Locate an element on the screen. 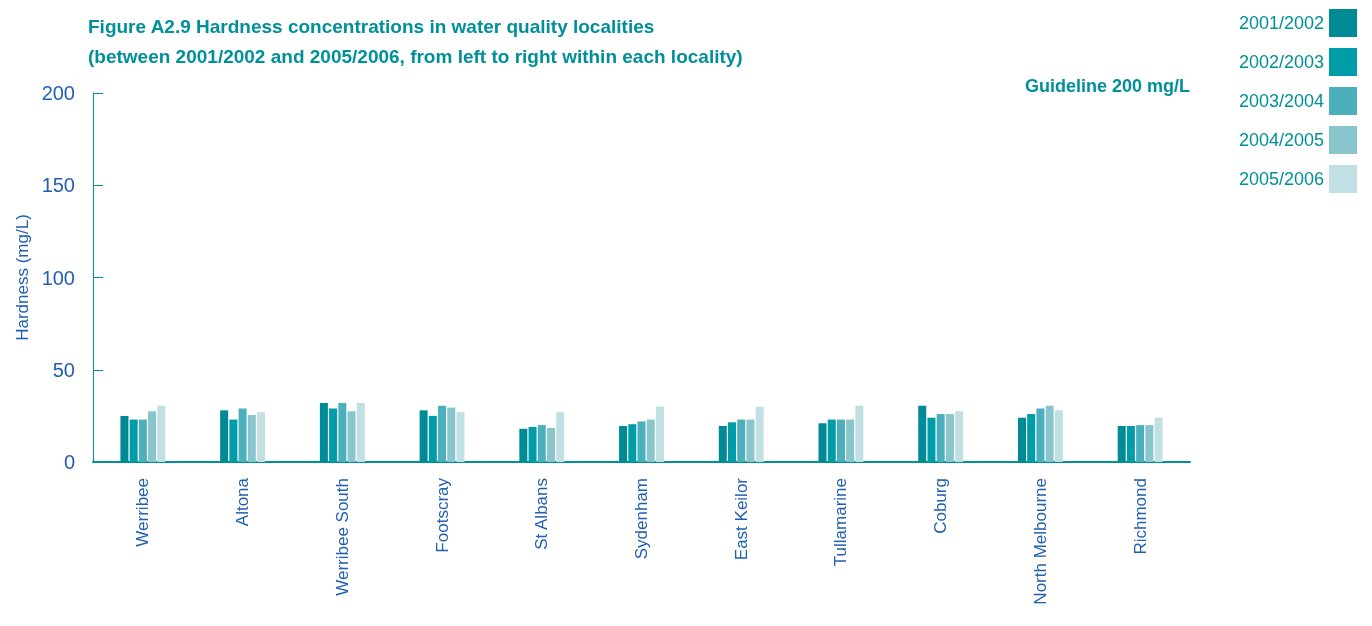 This screenshot has height=626, width=1372. y-tick-label: 50 is located at coordinates (63, 369).